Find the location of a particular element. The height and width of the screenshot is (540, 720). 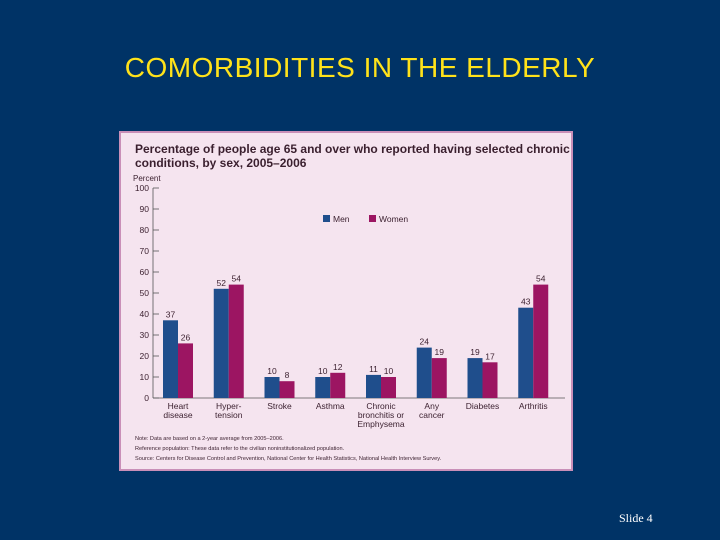

y-tick-label: 50 is located at coordinates (145, 293).